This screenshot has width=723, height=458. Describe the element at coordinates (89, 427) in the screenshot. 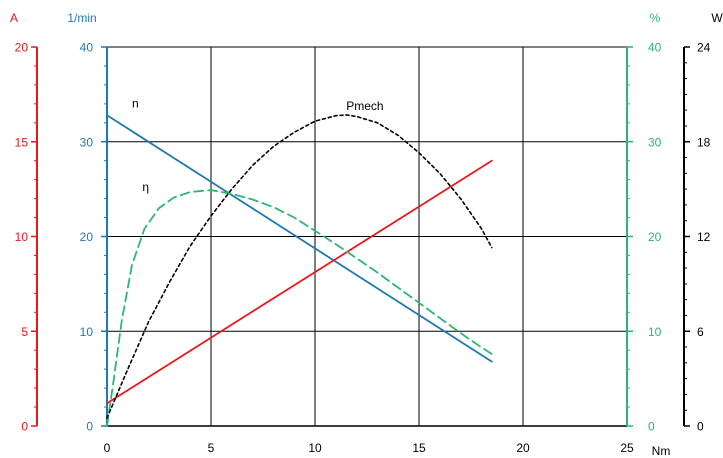

I see `y-tick-label-rpm: 0` at that location.